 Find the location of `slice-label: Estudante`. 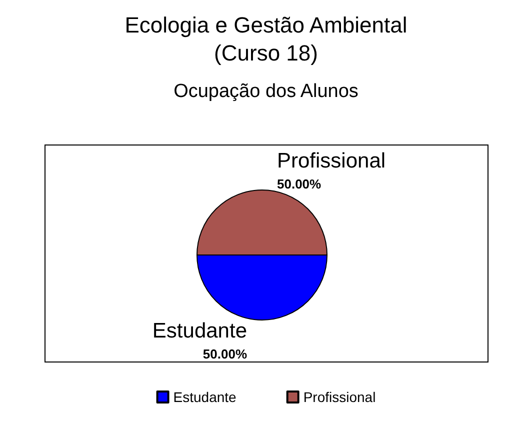

slice-label: Estudante is located at coordinates (199, 331).